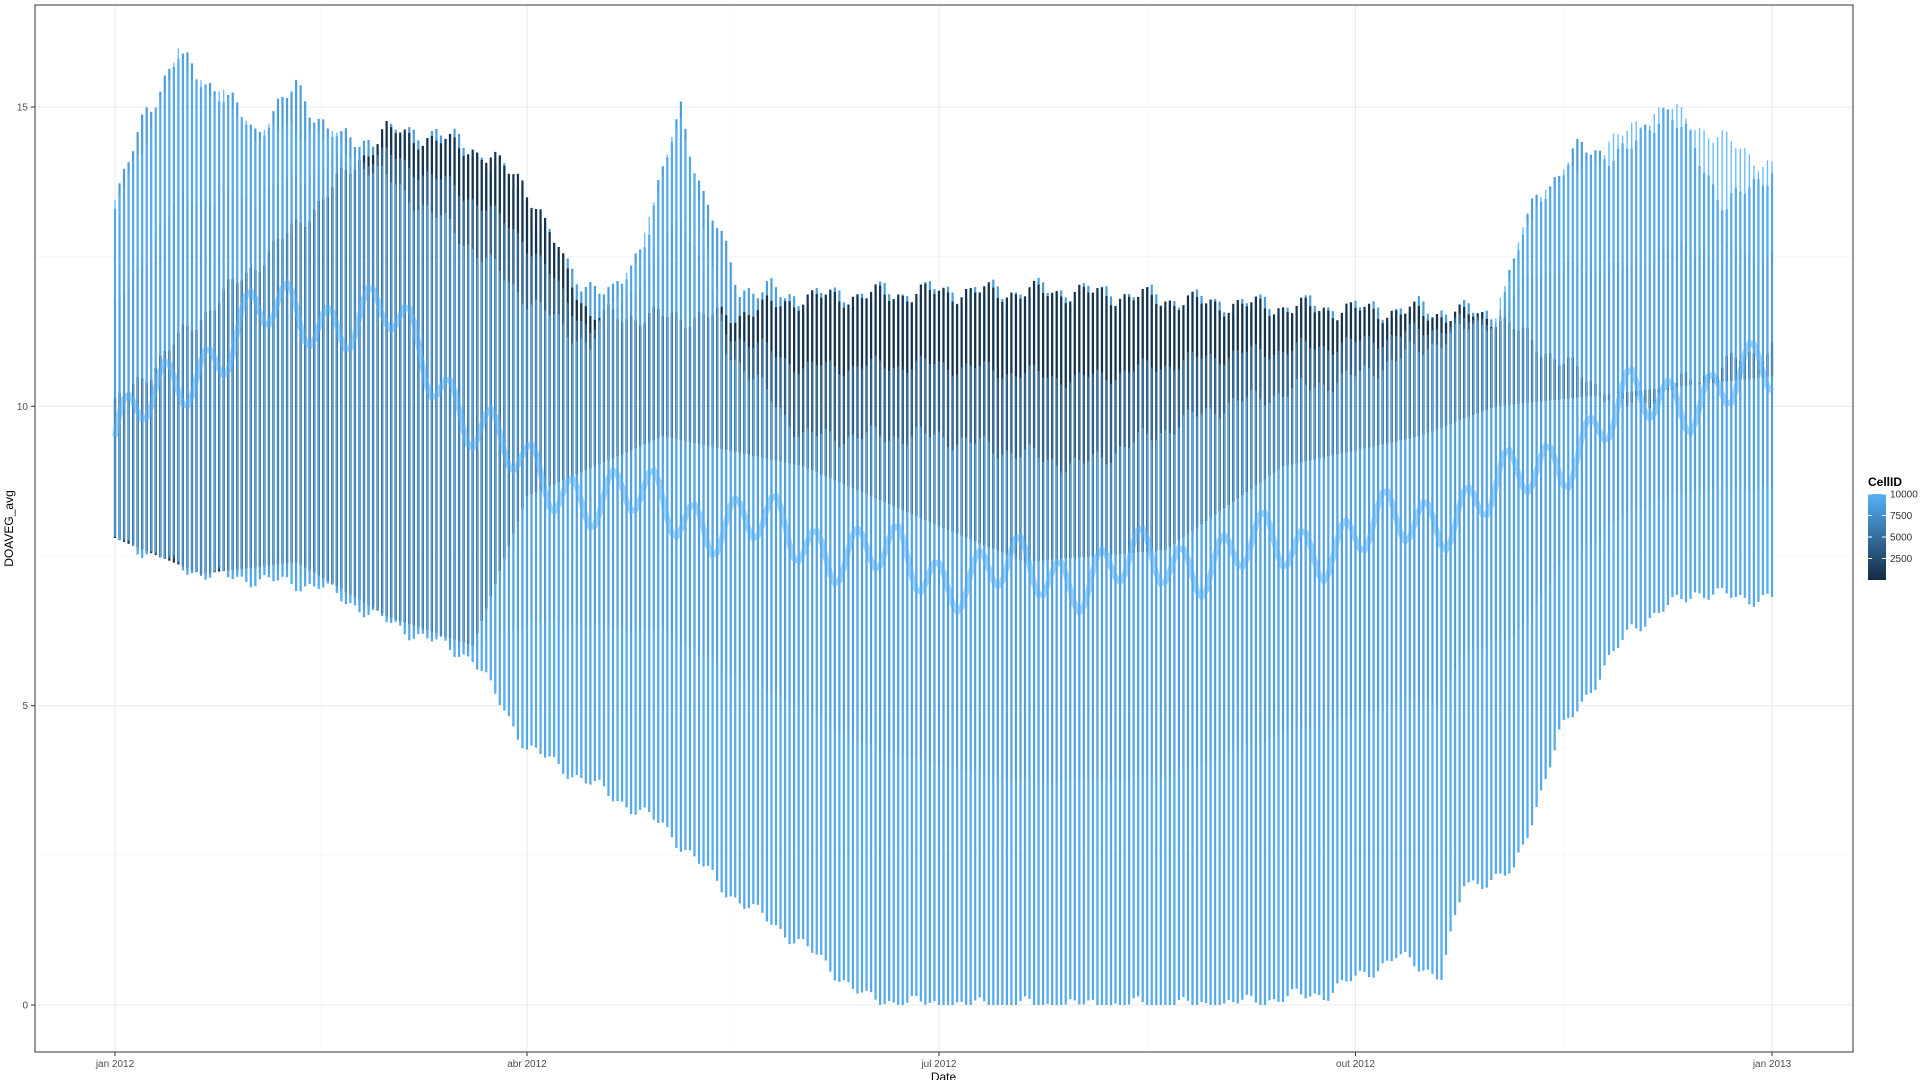 This screenshot has height=1080, width=1920. I want to click on x-tick-label: abr 2012, so click(527, 1064).